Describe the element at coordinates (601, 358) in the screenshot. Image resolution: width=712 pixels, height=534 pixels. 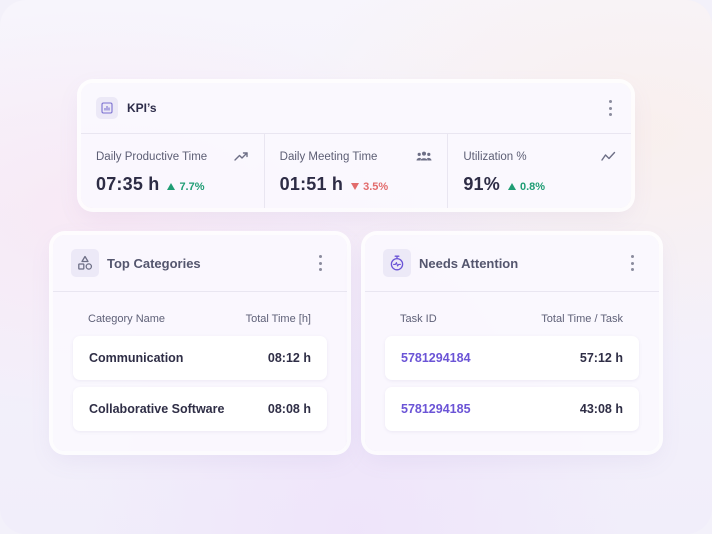
I see `task-time: 57:12 h` at that location.